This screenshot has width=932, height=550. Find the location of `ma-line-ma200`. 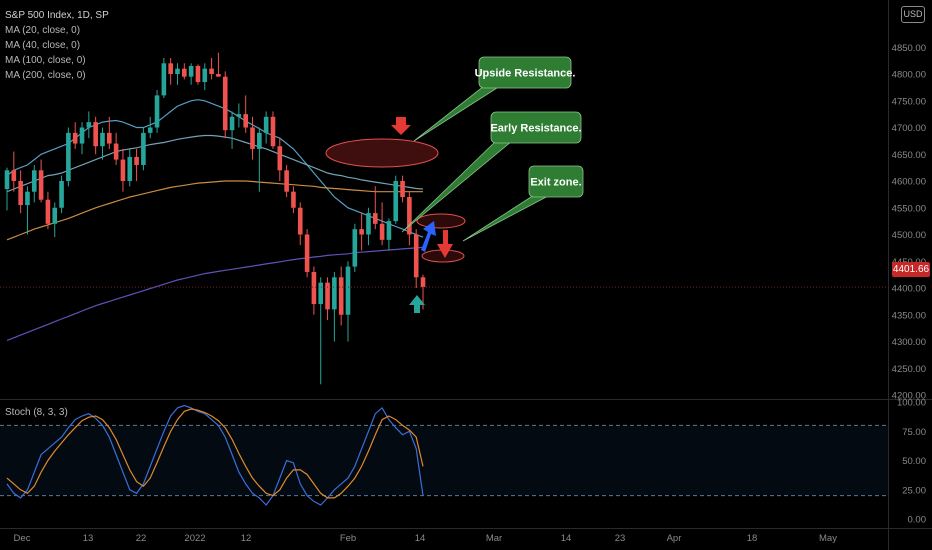

ma-line-ma200 is located at coordinates (215, 293).